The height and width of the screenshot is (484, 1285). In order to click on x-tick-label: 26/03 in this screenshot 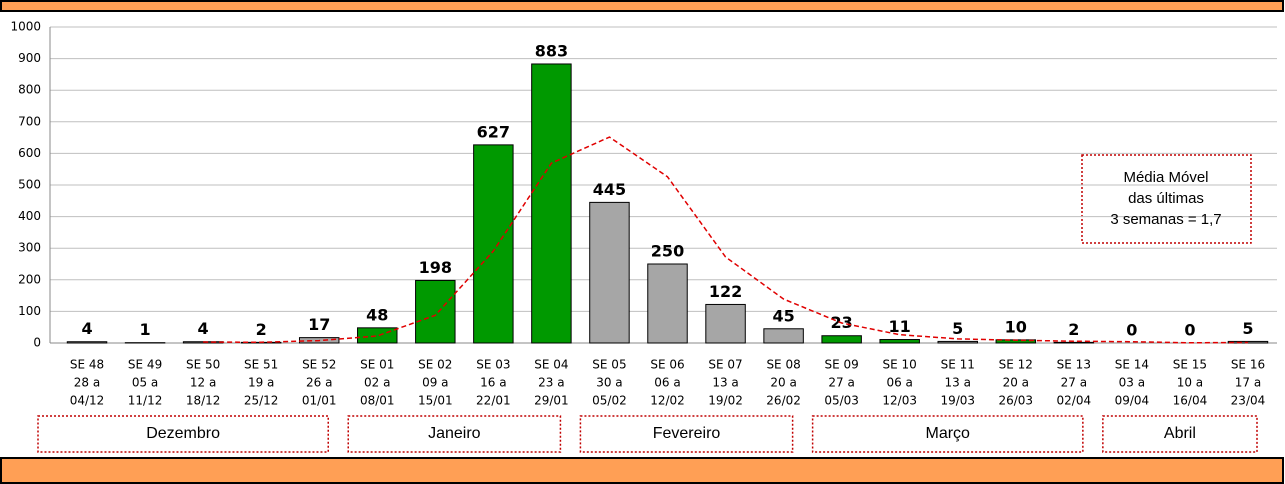, I will do `click(1015, 401)`.